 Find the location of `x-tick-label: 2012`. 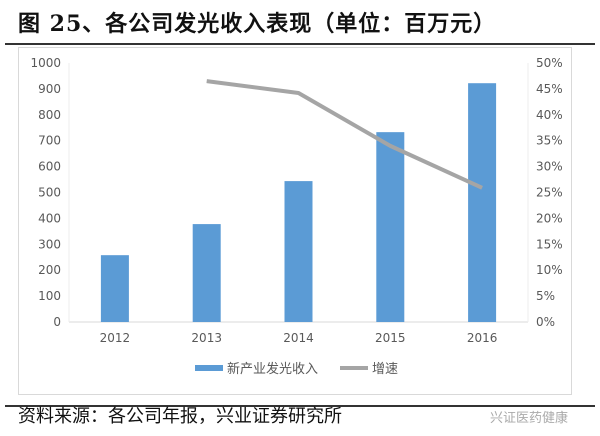

x-tick-label: 2012 is located at coordinates (115, 338).